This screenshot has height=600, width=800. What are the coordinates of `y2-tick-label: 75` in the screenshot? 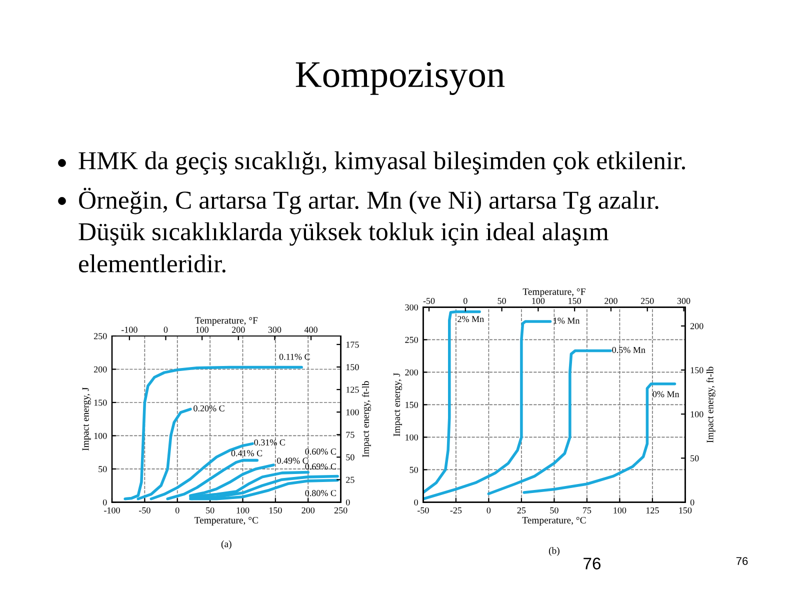 It's located at (350, 435).